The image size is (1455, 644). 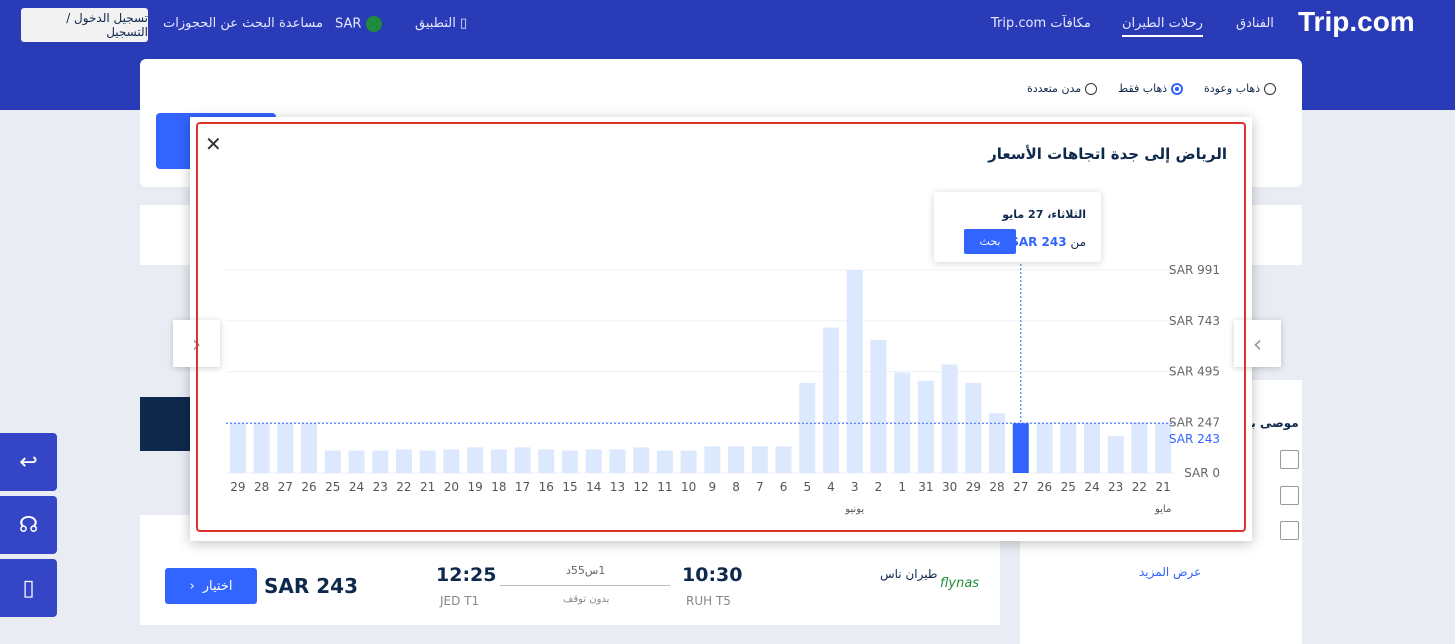 I want to click on x-tick-label: 10, so click(x=688, y=487).